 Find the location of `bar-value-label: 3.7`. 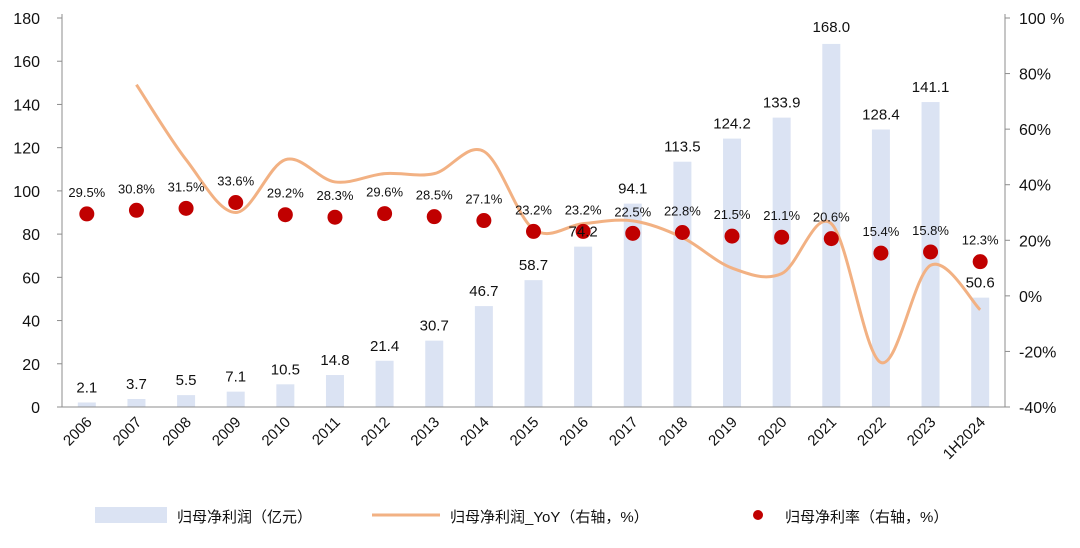

bar-value-label: 3.7 is located at coordinates (136, 384).